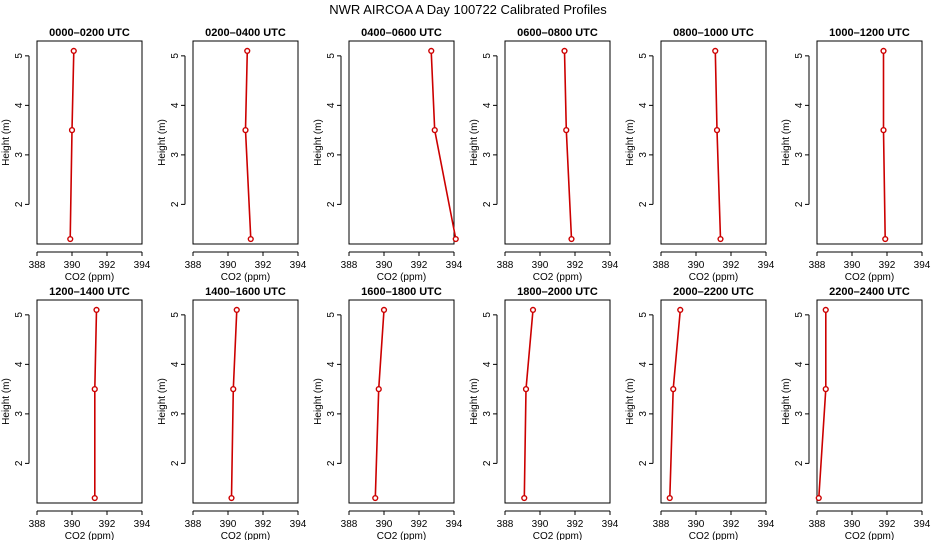 The width and height of the screenshot is (936, 540). What do you see at coordinates (89, 292) in the screenshot?
I see `panel-title: 1200–1400 UTC` at bounding box center [89, 292].